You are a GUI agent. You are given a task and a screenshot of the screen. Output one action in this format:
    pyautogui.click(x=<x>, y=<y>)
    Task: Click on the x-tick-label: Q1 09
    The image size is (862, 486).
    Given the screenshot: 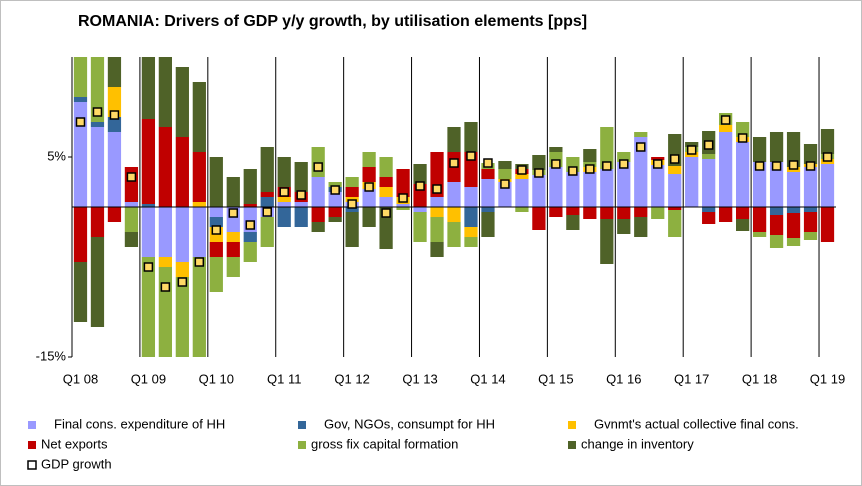 What is the action you would take?
    pyautogui.click(x=148, y=378)
    